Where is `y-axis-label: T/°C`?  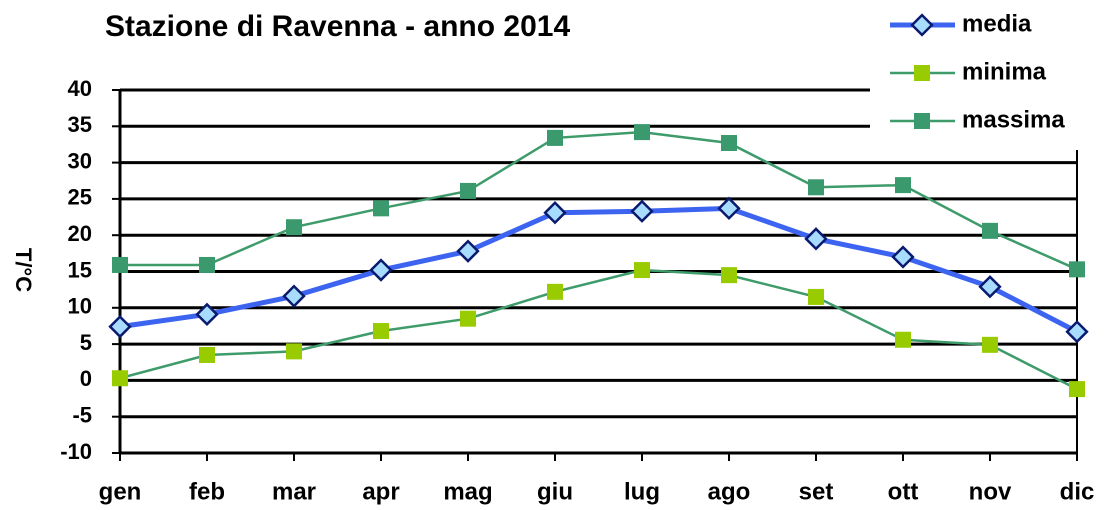
y-axis-label: T/°C is located at coordinates (23, 270).